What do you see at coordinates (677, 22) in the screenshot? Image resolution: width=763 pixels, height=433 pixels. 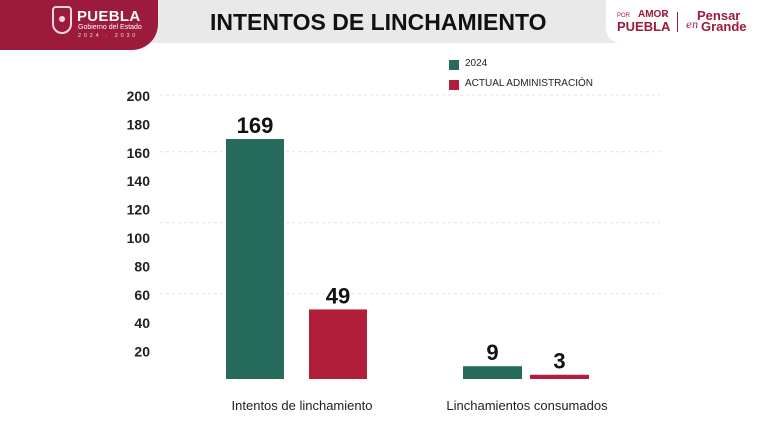 I see `logo-divider` at bounding box center [677, 22].